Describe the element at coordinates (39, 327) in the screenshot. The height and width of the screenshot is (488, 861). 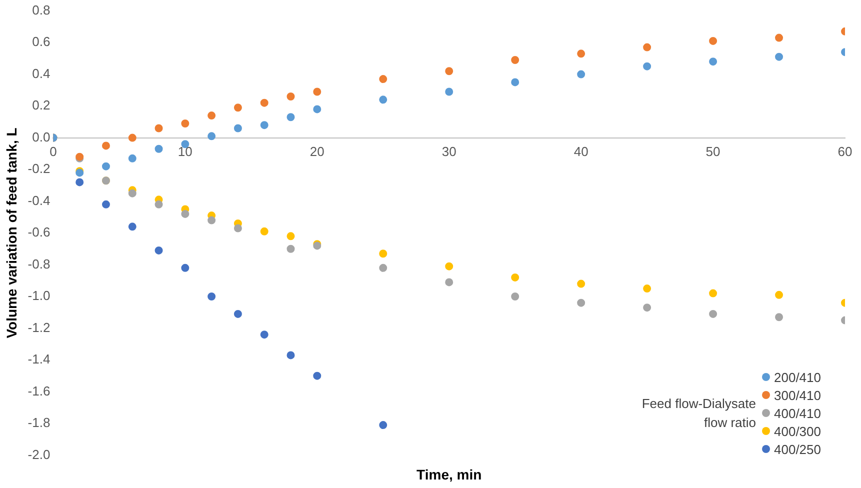
I see `y-tick-label: -1.2` at that location.